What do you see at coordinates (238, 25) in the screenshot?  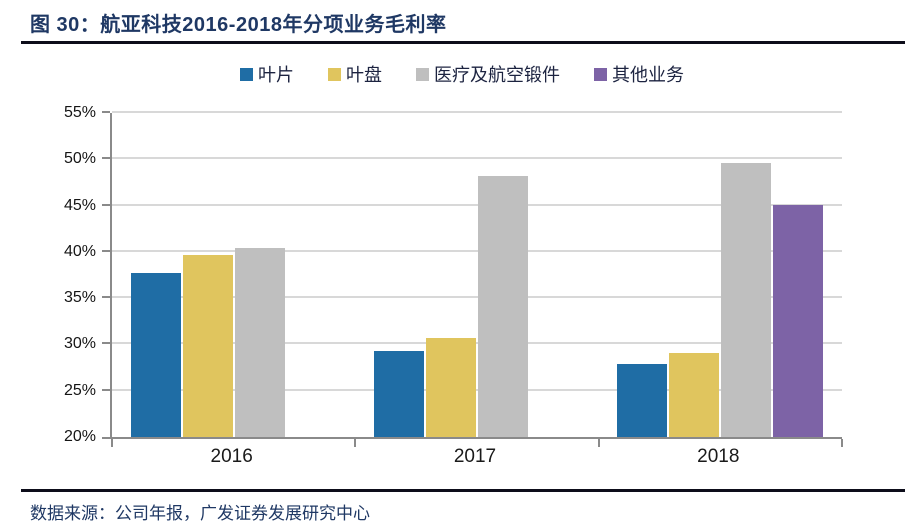 I see `figure-title: 图 30：航亚科技2016-2018年分项业务毛利率` at bounding box center [238, 25].